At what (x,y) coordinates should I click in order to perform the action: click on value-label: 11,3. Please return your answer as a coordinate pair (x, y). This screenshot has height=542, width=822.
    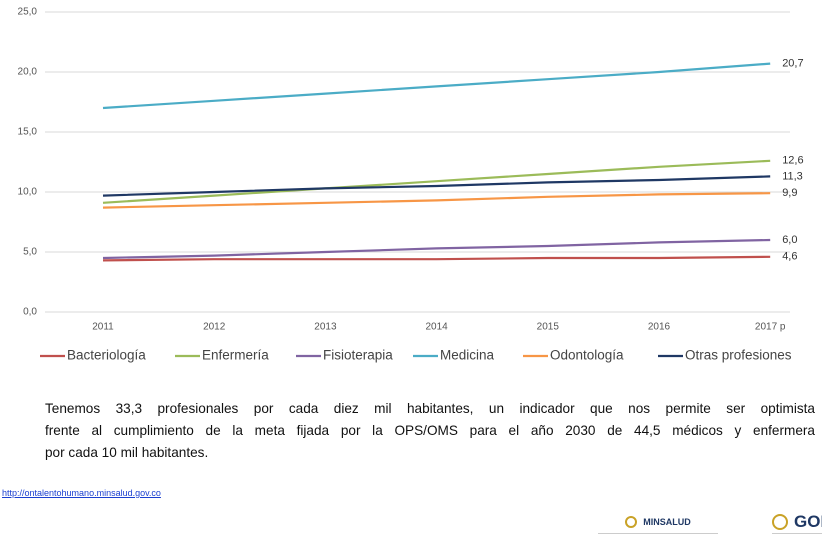
    Looking at the image, I should click on (792, 176).